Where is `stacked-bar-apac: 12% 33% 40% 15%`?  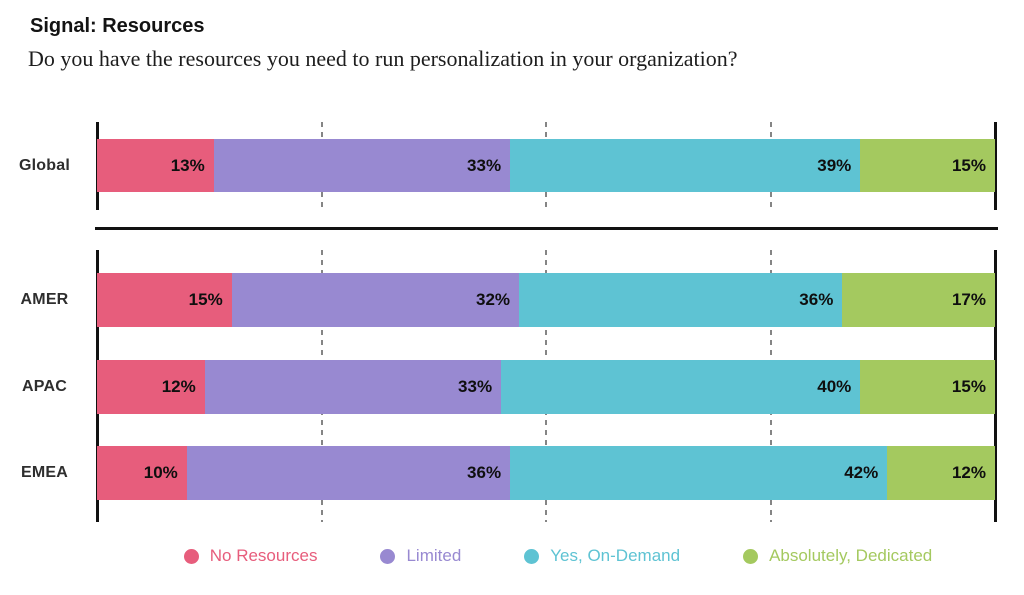
stacked-bar-apac: 12% 33% 40% 15% is located at coordinates (546, 387).